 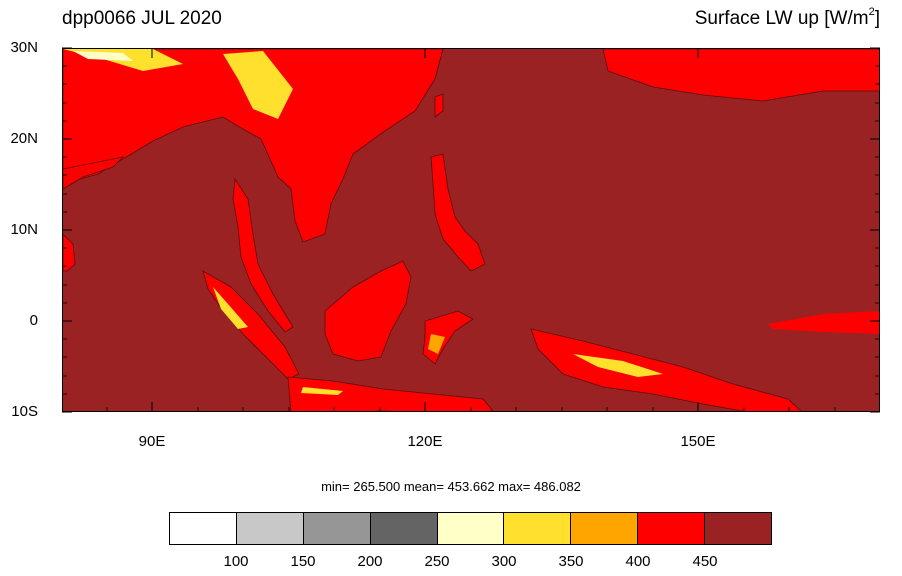 I want to click on sri-lanka, so click(x=69, y=252).